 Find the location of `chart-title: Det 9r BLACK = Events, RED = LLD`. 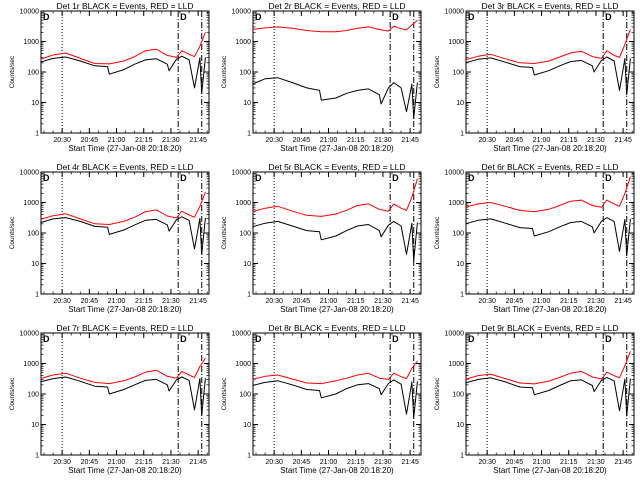

chart-title: Det 9r BLACK = Events, RED = LLD is located at coordinates (549, 328).